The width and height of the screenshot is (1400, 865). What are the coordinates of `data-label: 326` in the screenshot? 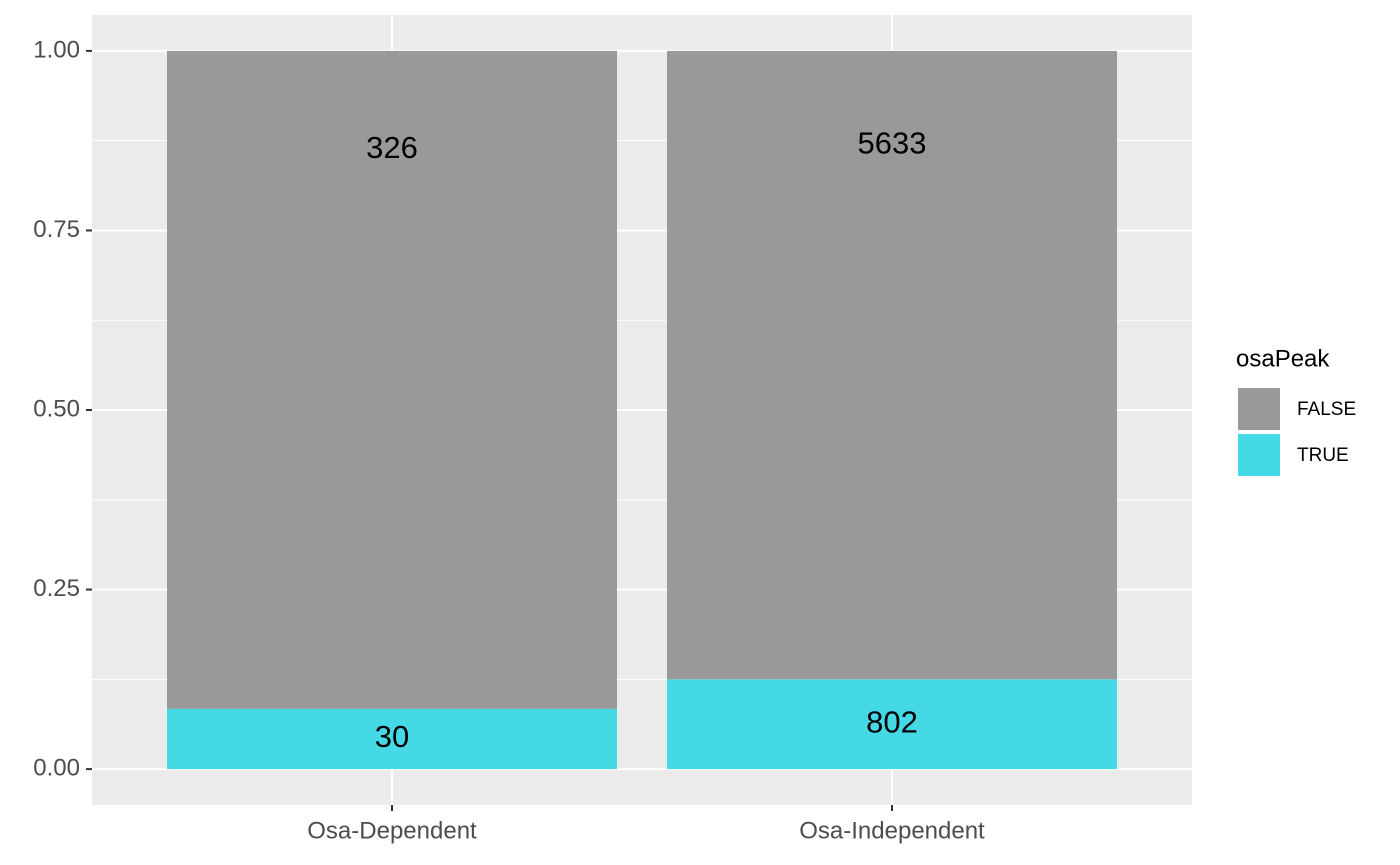 It's located at (392, 147).